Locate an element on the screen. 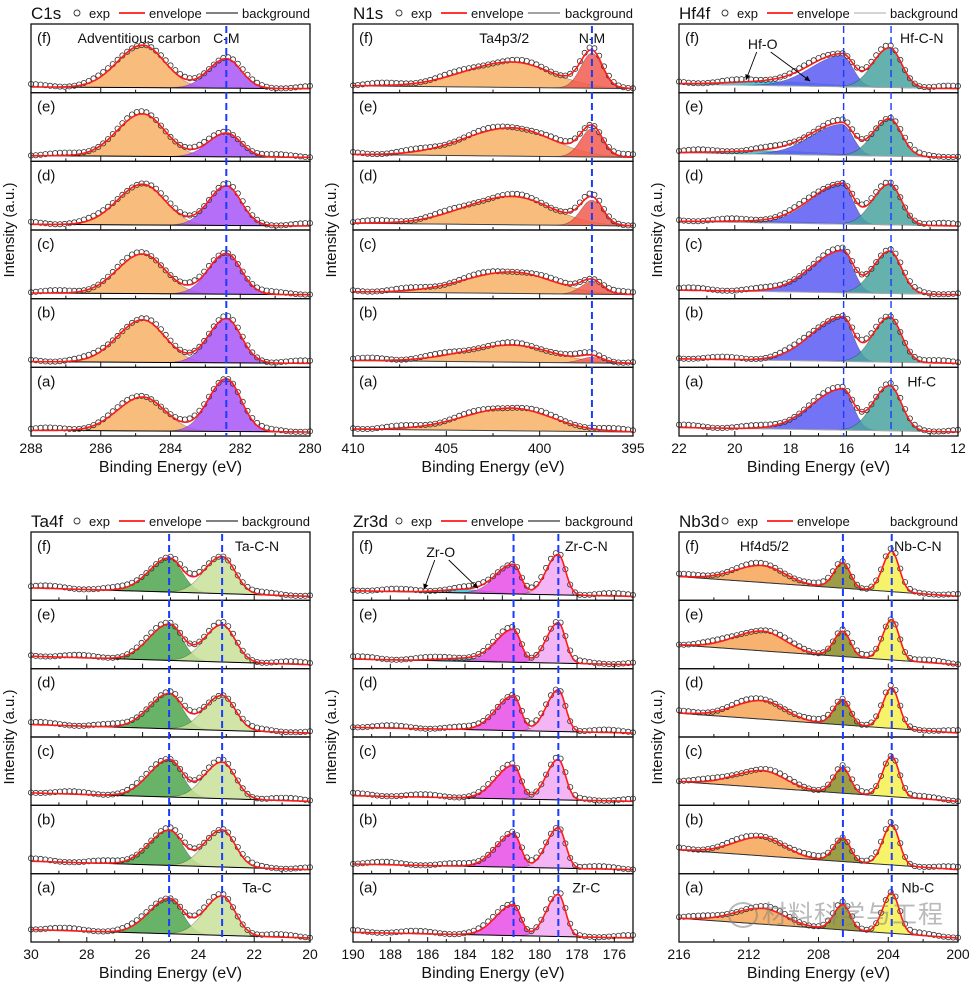  spectrum-d: (d) is located at coordinates (819, 703).